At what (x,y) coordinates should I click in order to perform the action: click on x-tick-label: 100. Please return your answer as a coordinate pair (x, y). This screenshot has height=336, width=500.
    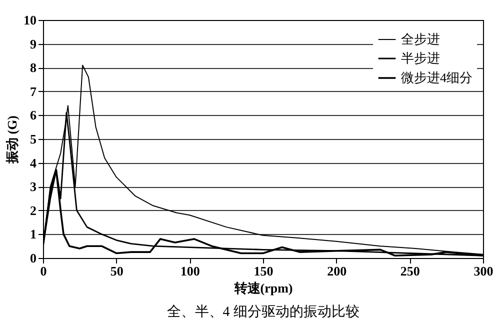
    Looking at the image, I should click on (190, 271).